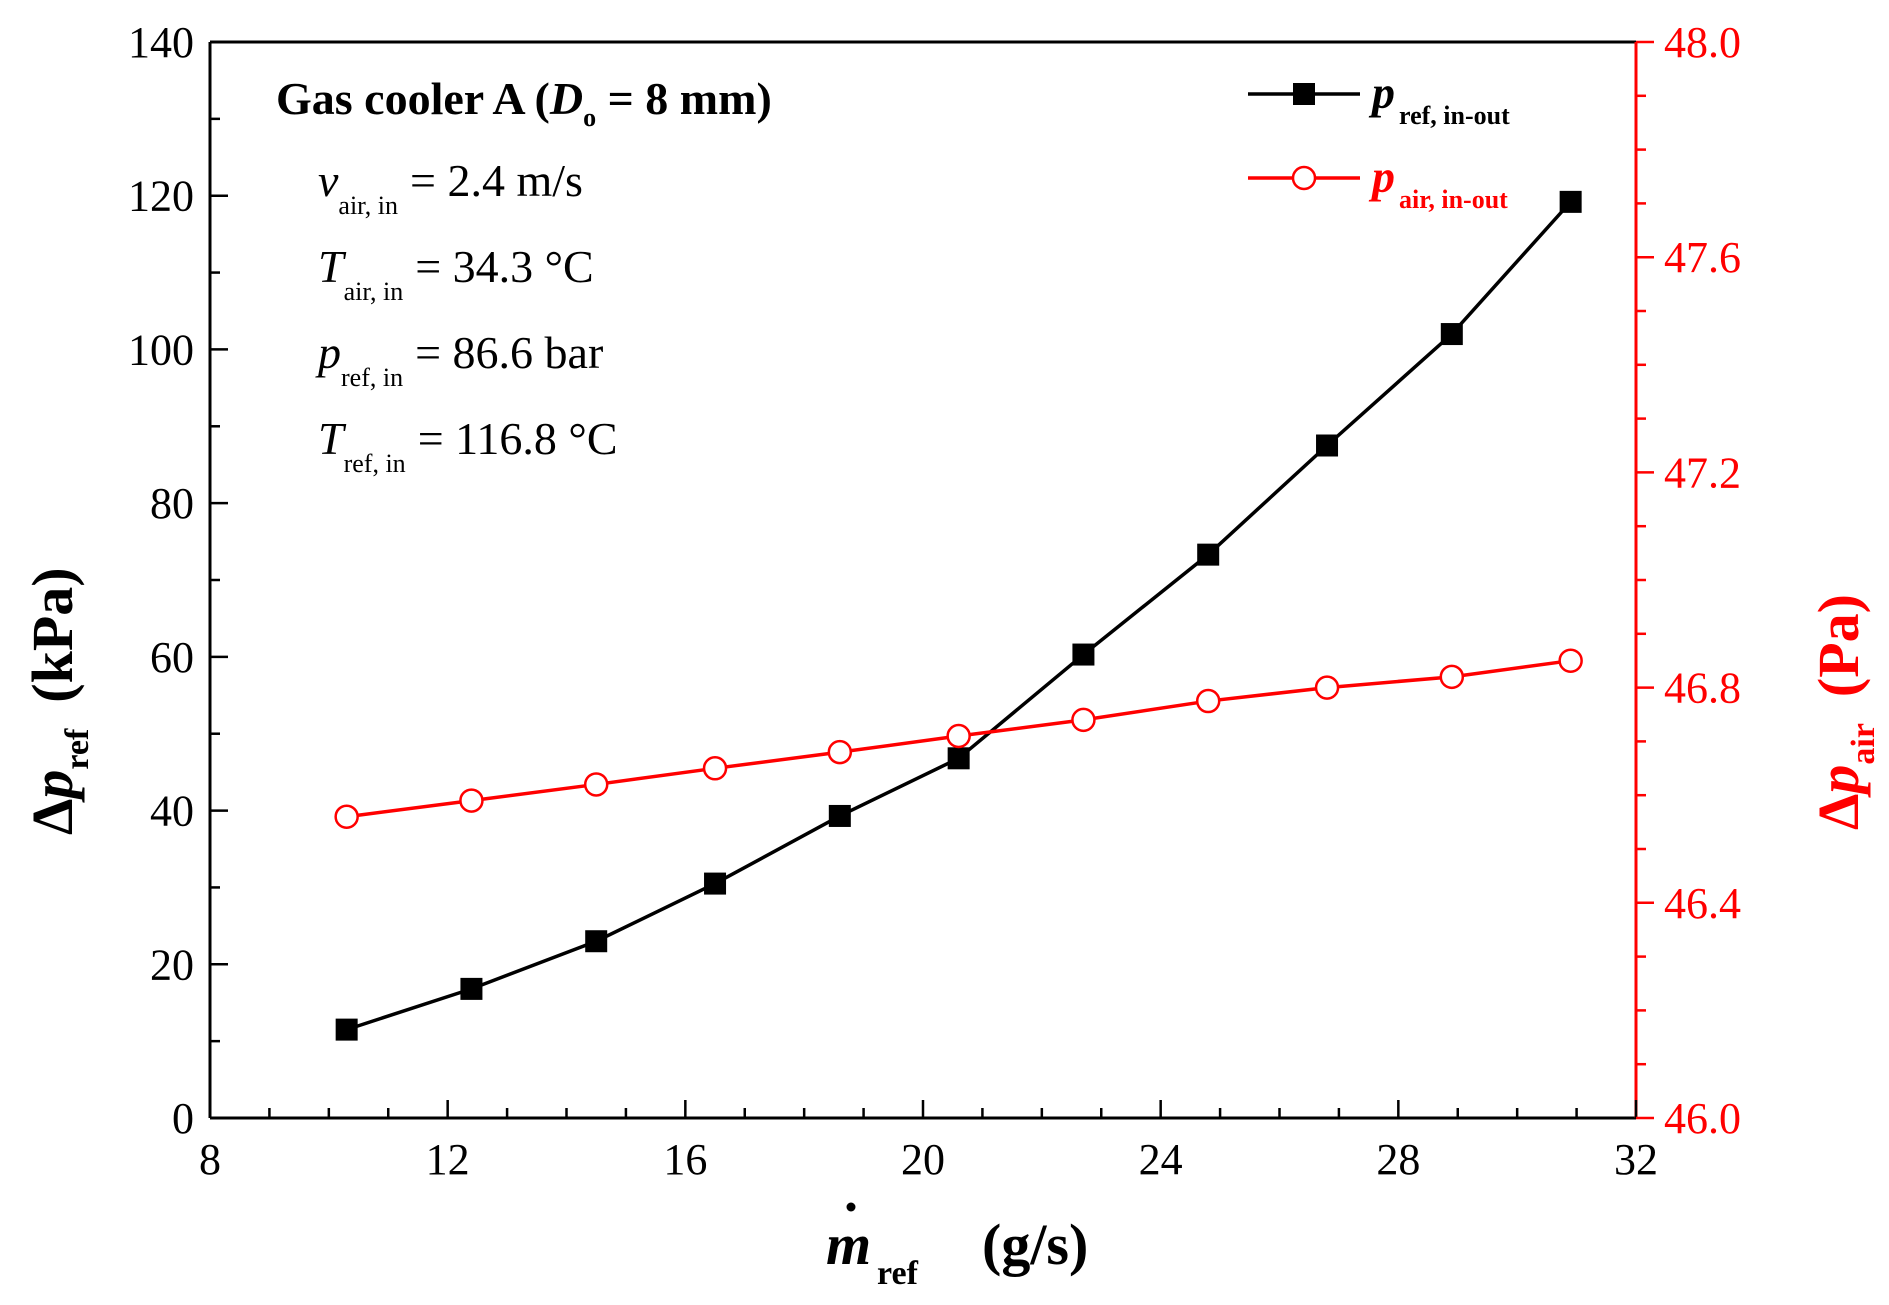 The width and height of the screenshot is (1889, 1305). What do you see at coordinates (448, 1159) in the screenshot?
I see `x-tick-label: 12` at bounding box center [448, 1159].